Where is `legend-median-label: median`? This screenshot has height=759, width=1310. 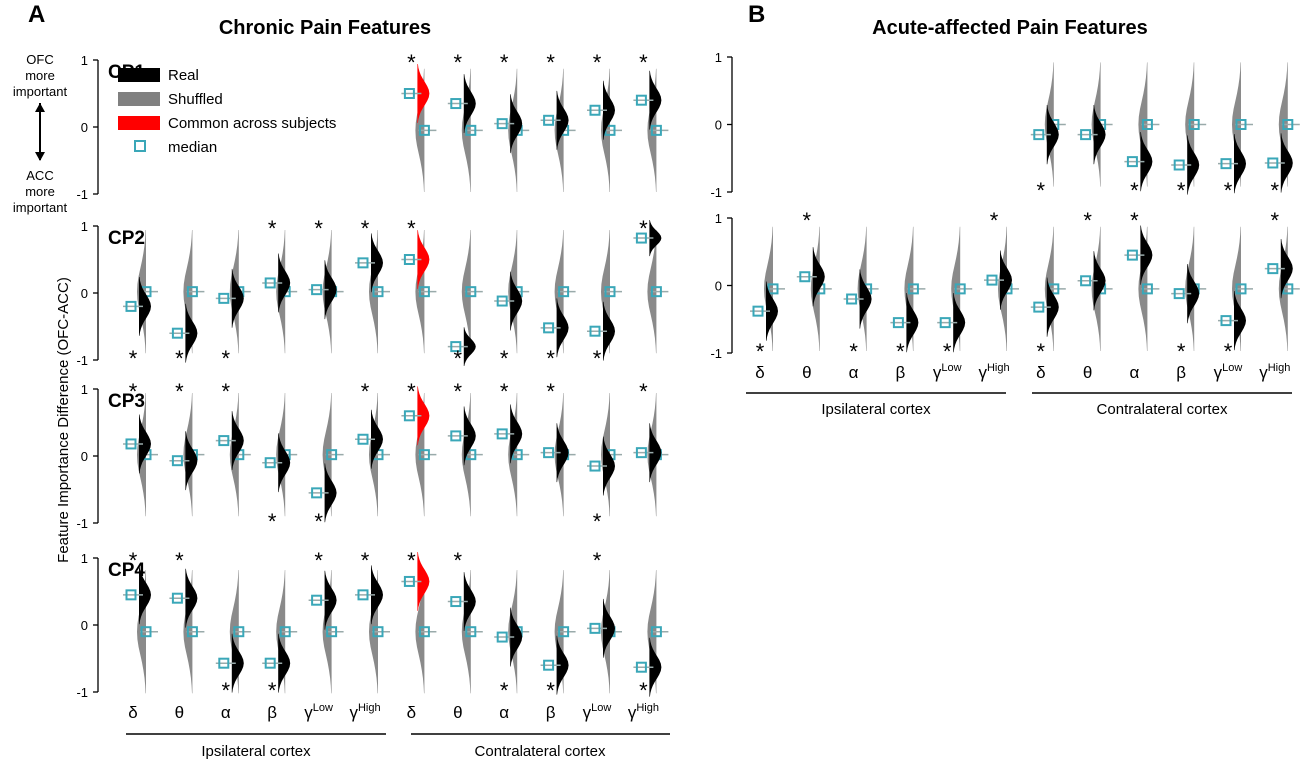 legend-median-label: median is located at coordinates (192, 147).